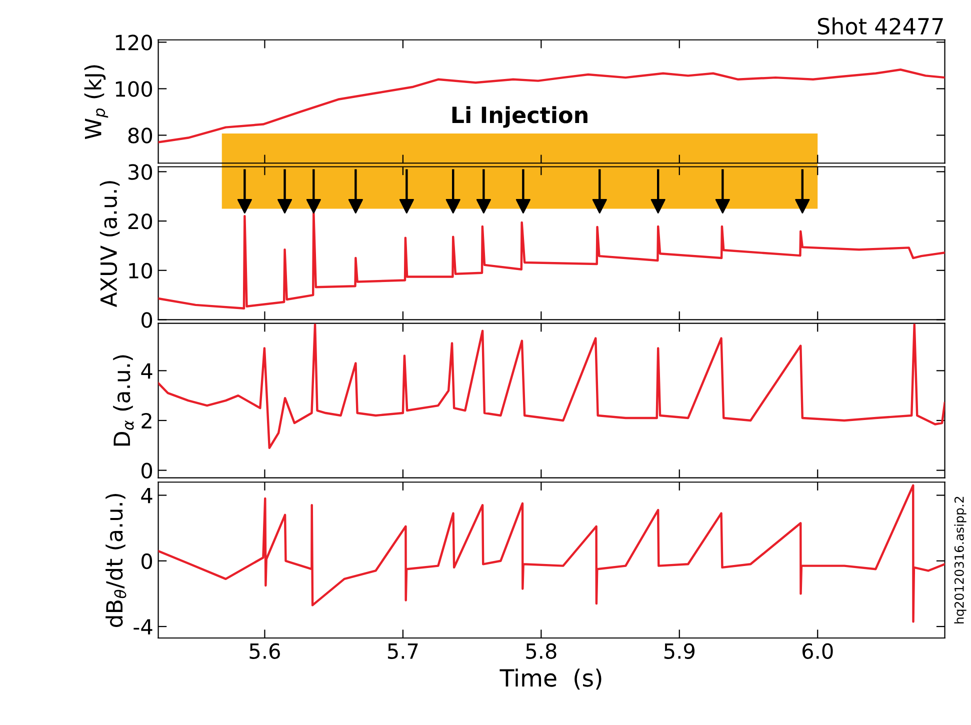 Image resolution: width=971 pixels, height=725 pixels. I want to click on y-axis-title: AXUV (a.u.), so click(110, 244).